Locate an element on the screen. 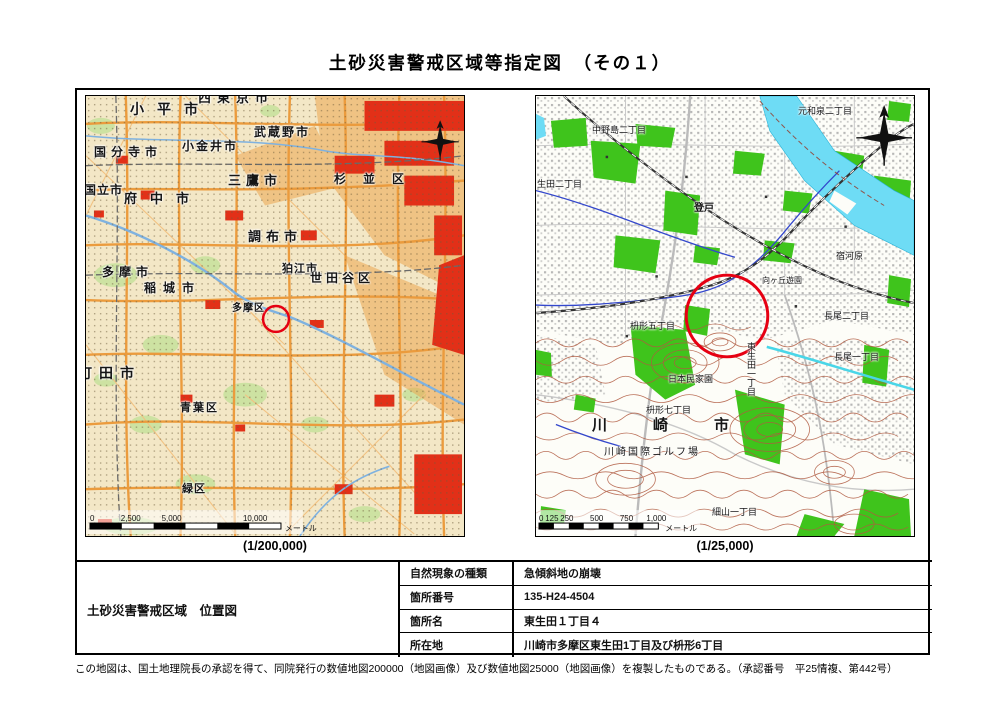  scale-tick: 10,000 is located at coordinates (255, 518).